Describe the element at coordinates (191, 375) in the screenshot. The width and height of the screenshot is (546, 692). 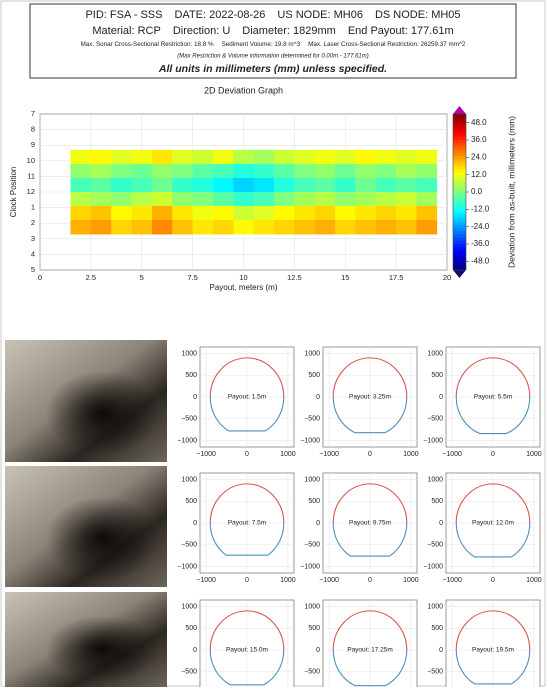
I see `y-tick-label: 500` at that location.